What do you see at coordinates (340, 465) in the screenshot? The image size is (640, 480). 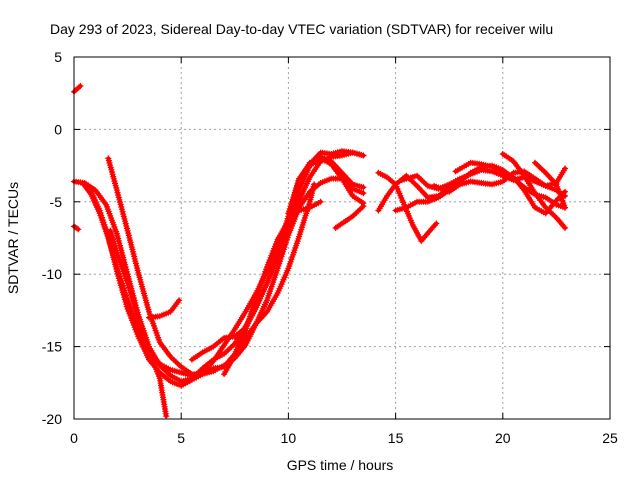 I see `x-axis-label: GPS time / hours` at bounding box center [340, 465].